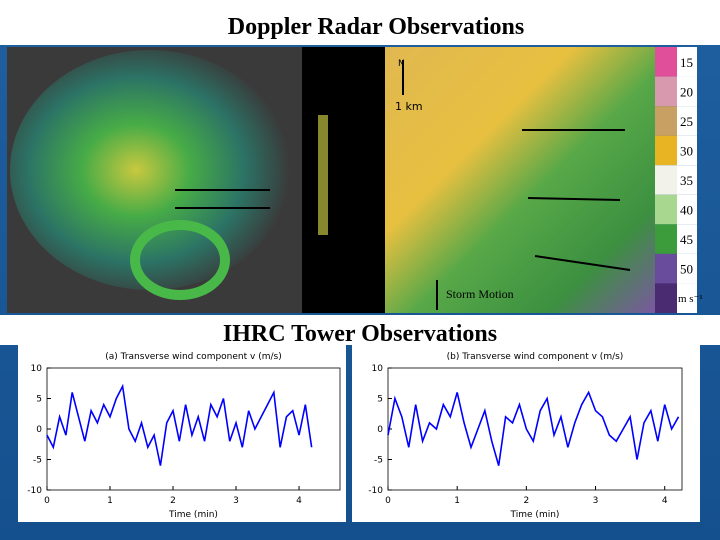  I want to click on legend-unit: m s⁻¹, so click(690, 299).